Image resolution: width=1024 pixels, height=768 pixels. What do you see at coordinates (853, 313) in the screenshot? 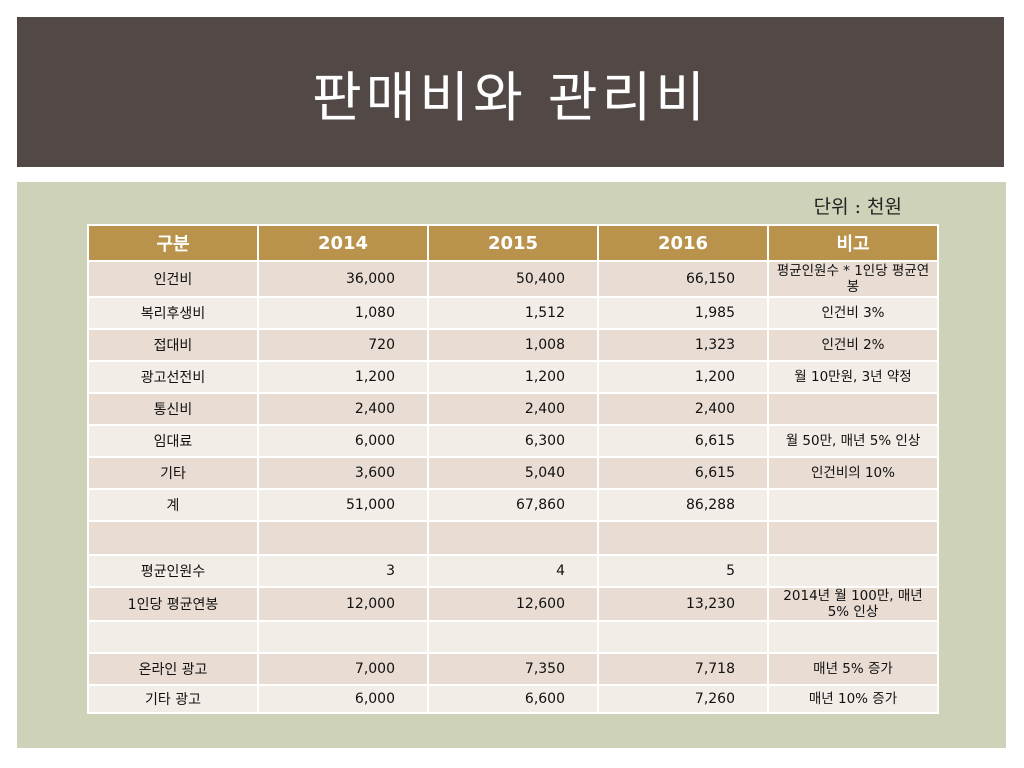
I see `cell-note: 인건비 3%` at bounding box center [853, 313].